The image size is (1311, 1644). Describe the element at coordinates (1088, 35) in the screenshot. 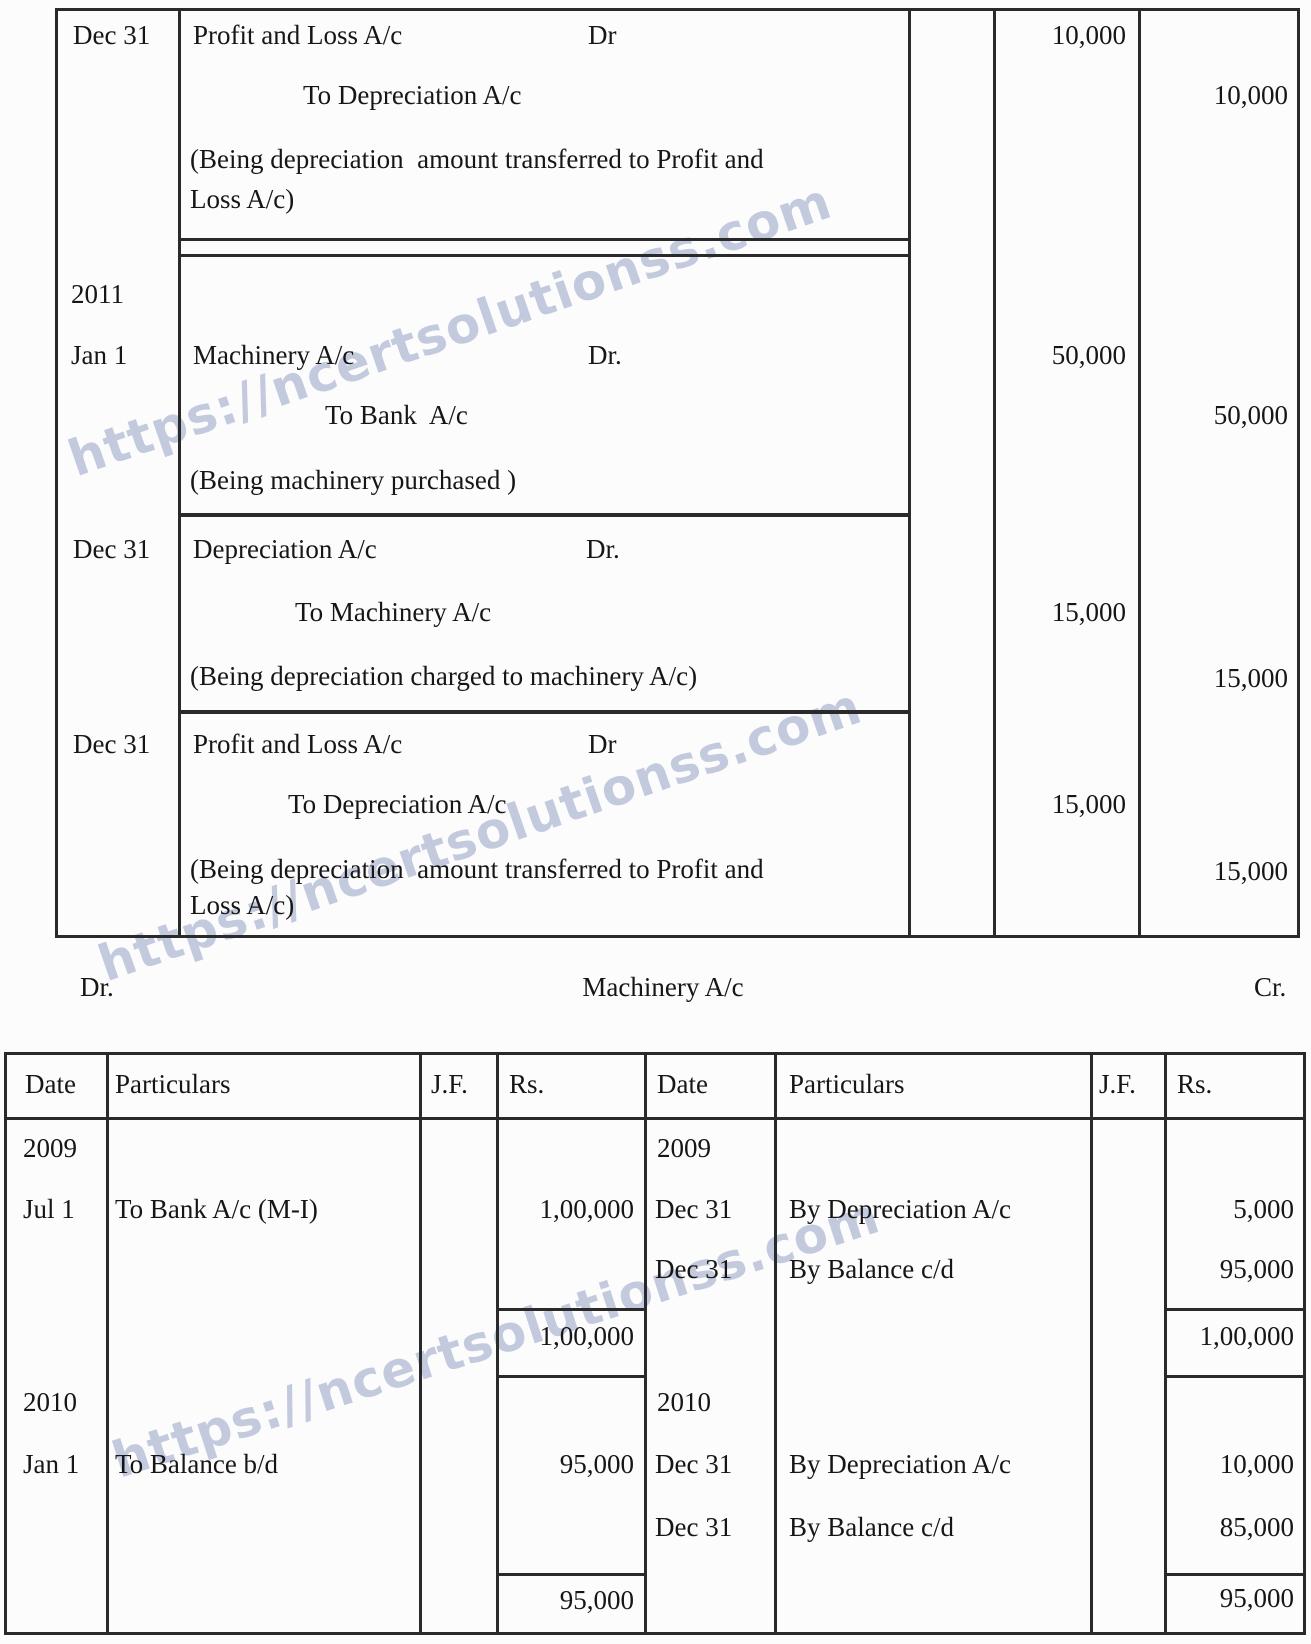

I see `journal-entry-debit-amount: 10,000` at that location.